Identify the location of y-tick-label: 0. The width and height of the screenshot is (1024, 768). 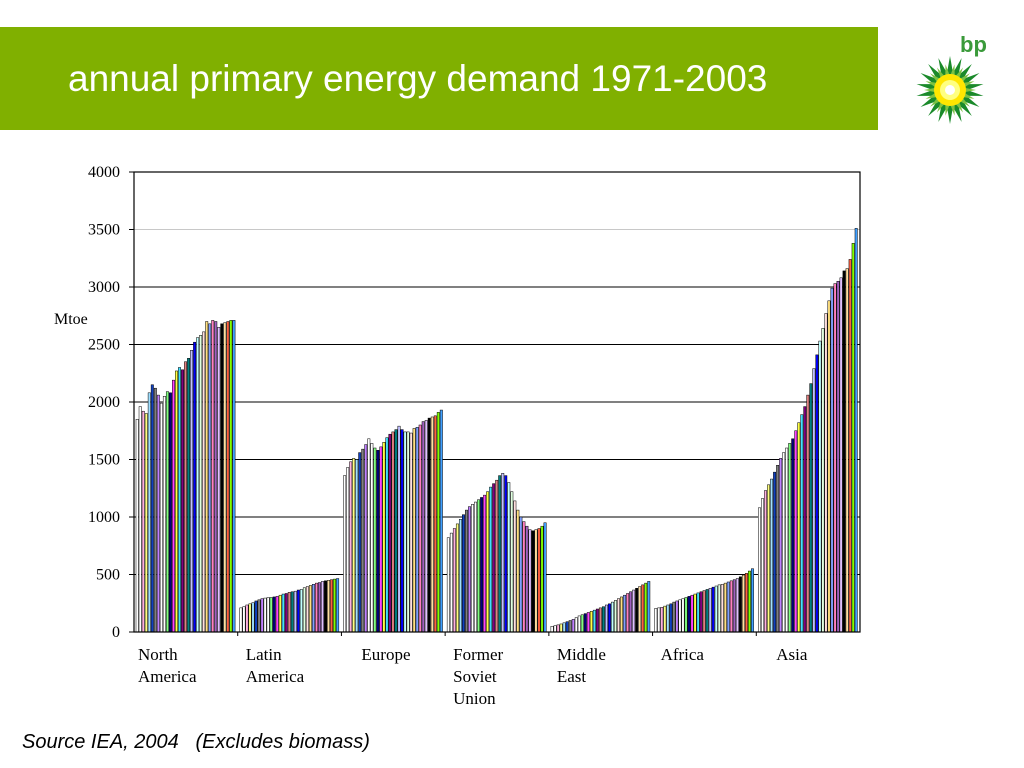
(116, 632).